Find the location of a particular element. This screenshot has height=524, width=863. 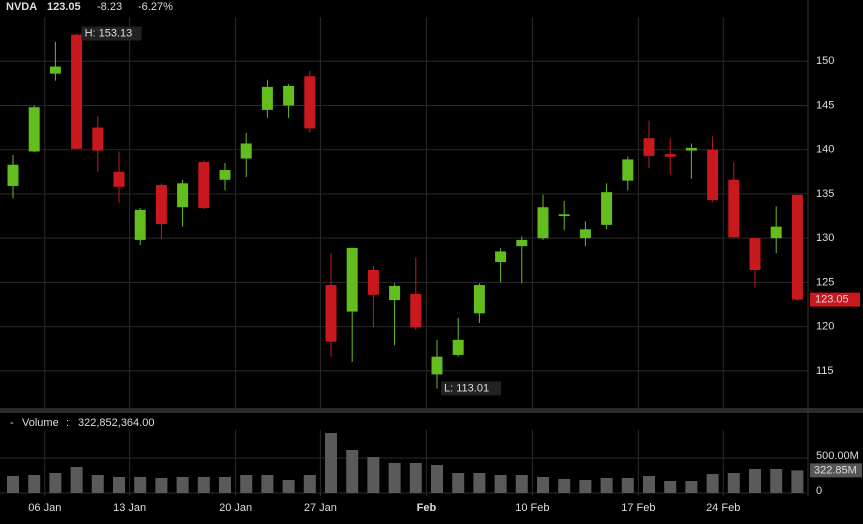

volume-tag-bg is located at coordinates (836, 470).